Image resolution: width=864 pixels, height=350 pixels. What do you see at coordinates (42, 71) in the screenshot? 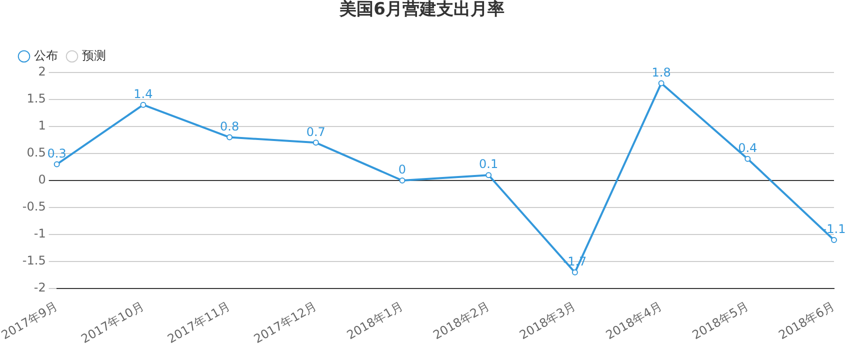
I see `y-tick-label: 2` at bounding box center [42, 71].